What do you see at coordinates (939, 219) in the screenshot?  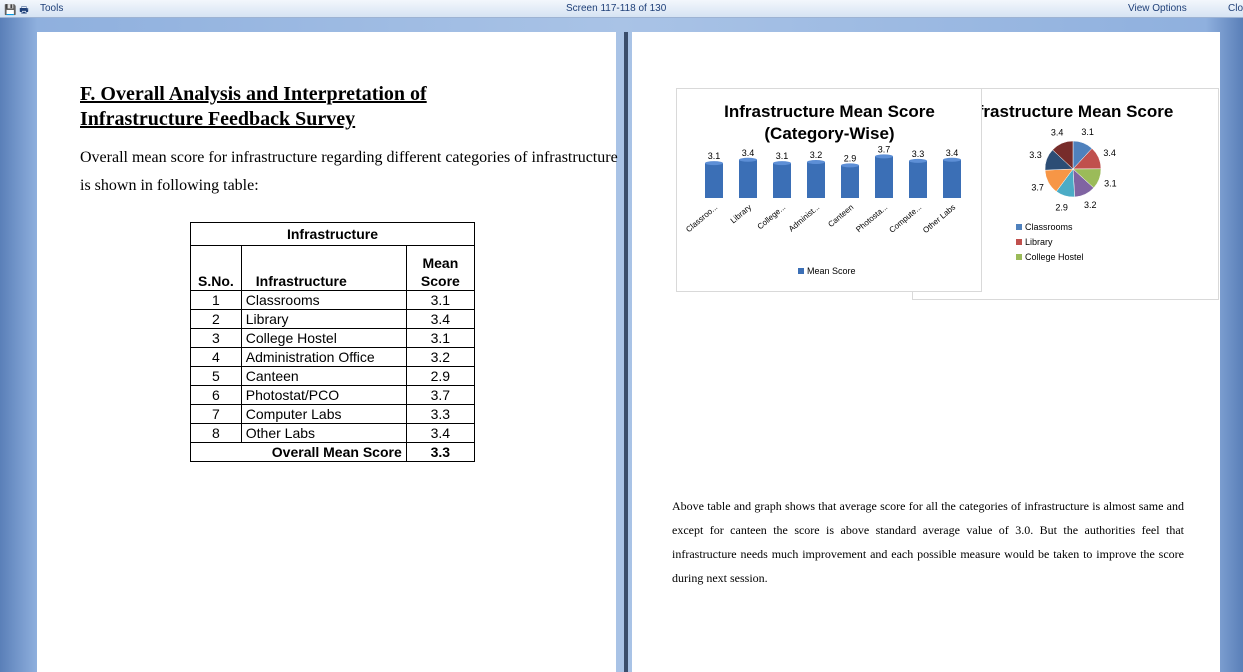 I see `x-tick-label: Other Labs` at bounding box center [939, 219].